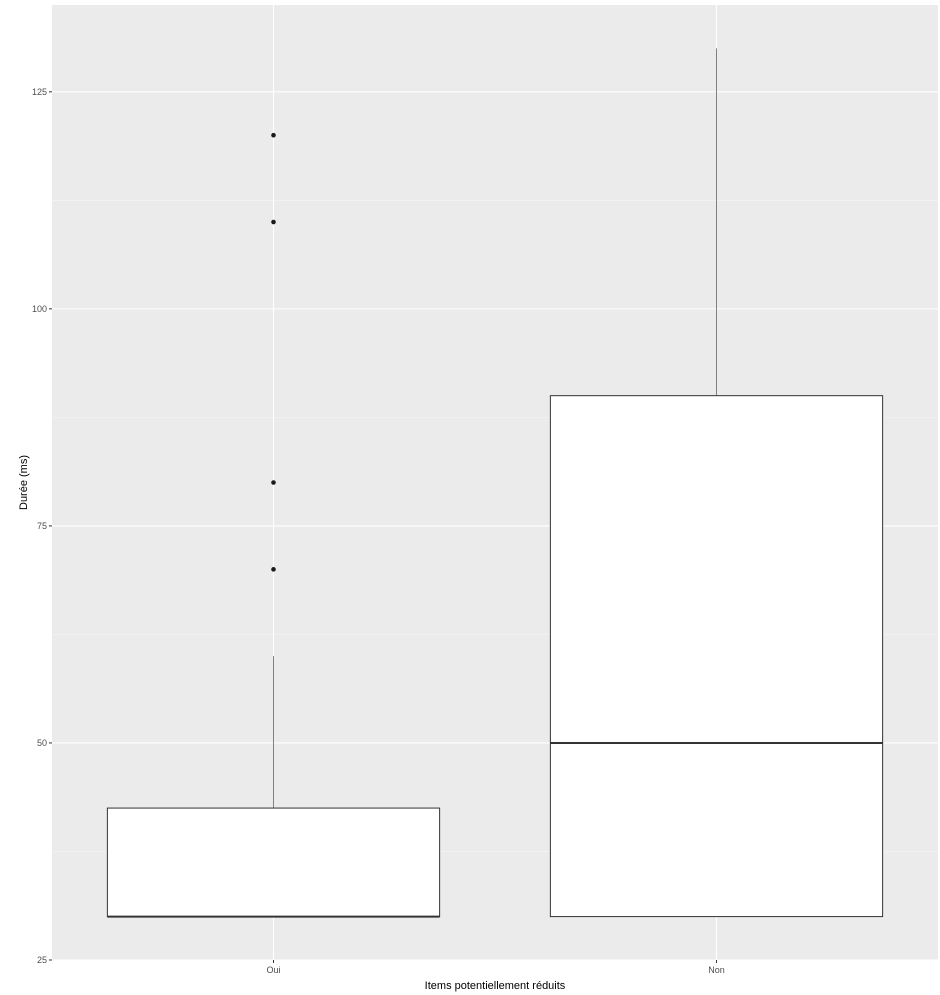 This screenshot has width=940, height=995. Describe the element at coordinates (273, 970) in the screenshot. I see `x-tick-label: Oui` at that location.